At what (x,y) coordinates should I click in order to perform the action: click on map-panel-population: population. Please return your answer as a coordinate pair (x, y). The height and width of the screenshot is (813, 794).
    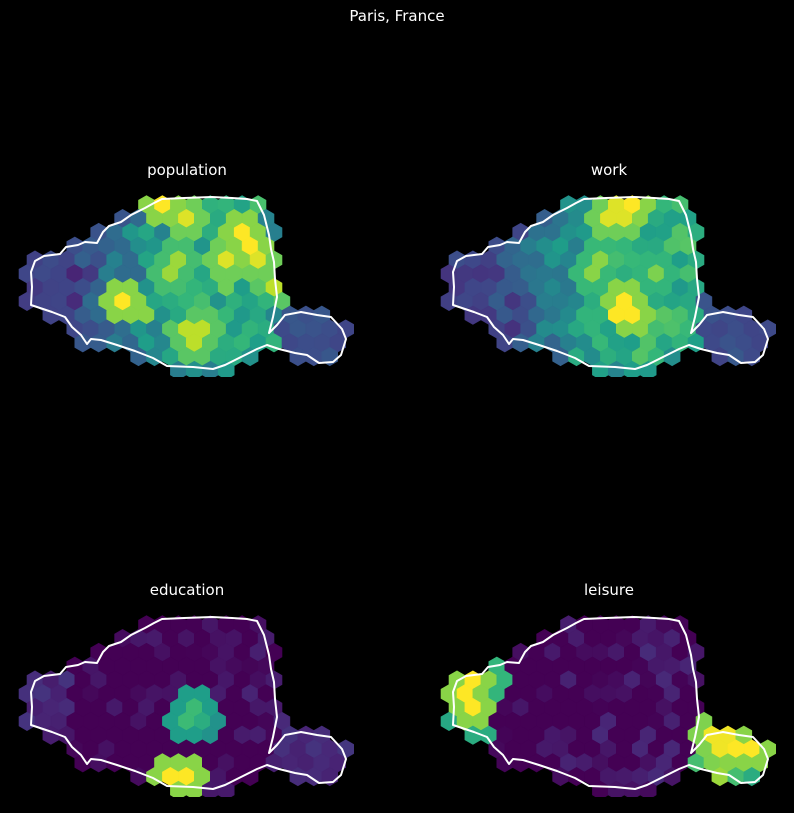
    Looking at the image, I should click on (187, 269).